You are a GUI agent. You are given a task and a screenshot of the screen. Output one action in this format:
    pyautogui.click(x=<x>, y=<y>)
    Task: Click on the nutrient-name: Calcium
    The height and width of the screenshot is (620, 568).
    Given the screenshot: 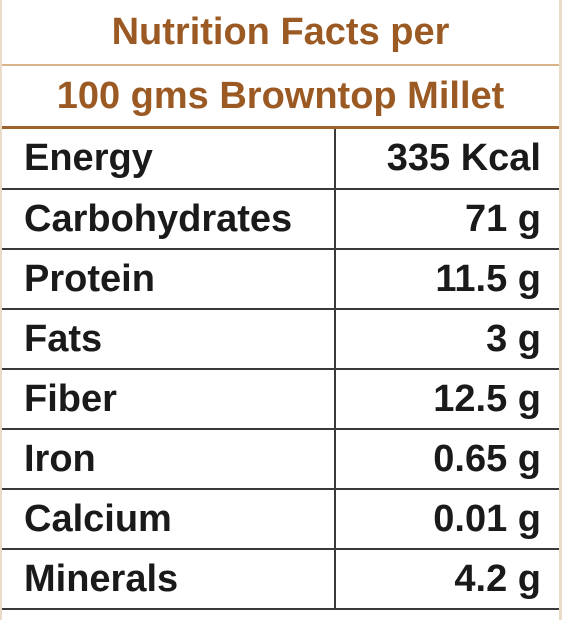 What is the action you would take?
    pyautogui.click(x=169, y=519)
    